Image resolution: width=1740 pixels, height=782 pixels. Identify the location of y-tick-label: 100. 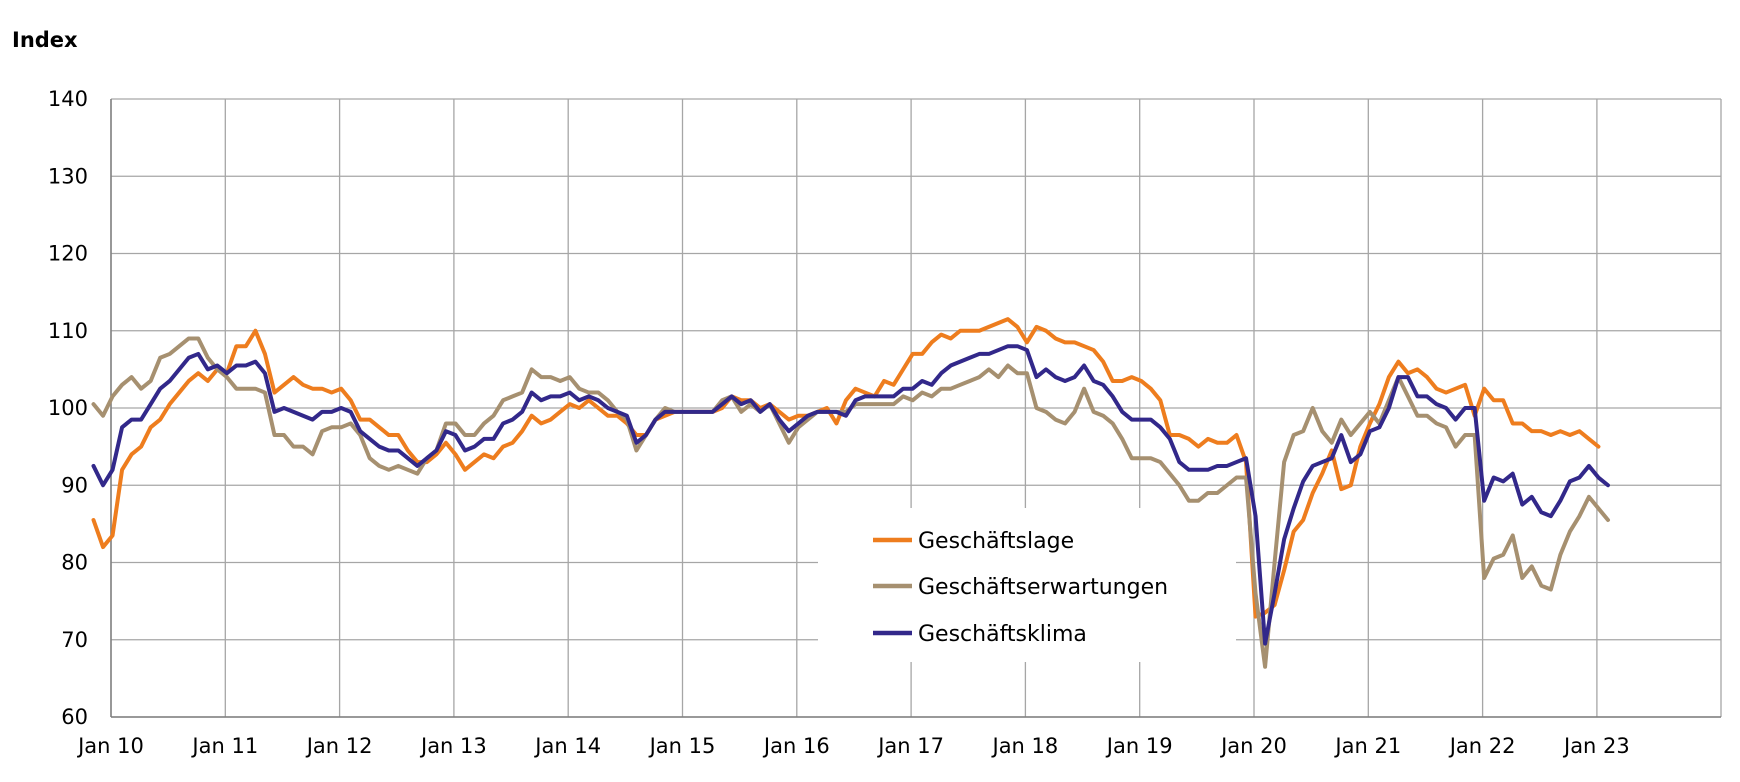
(68, 408).